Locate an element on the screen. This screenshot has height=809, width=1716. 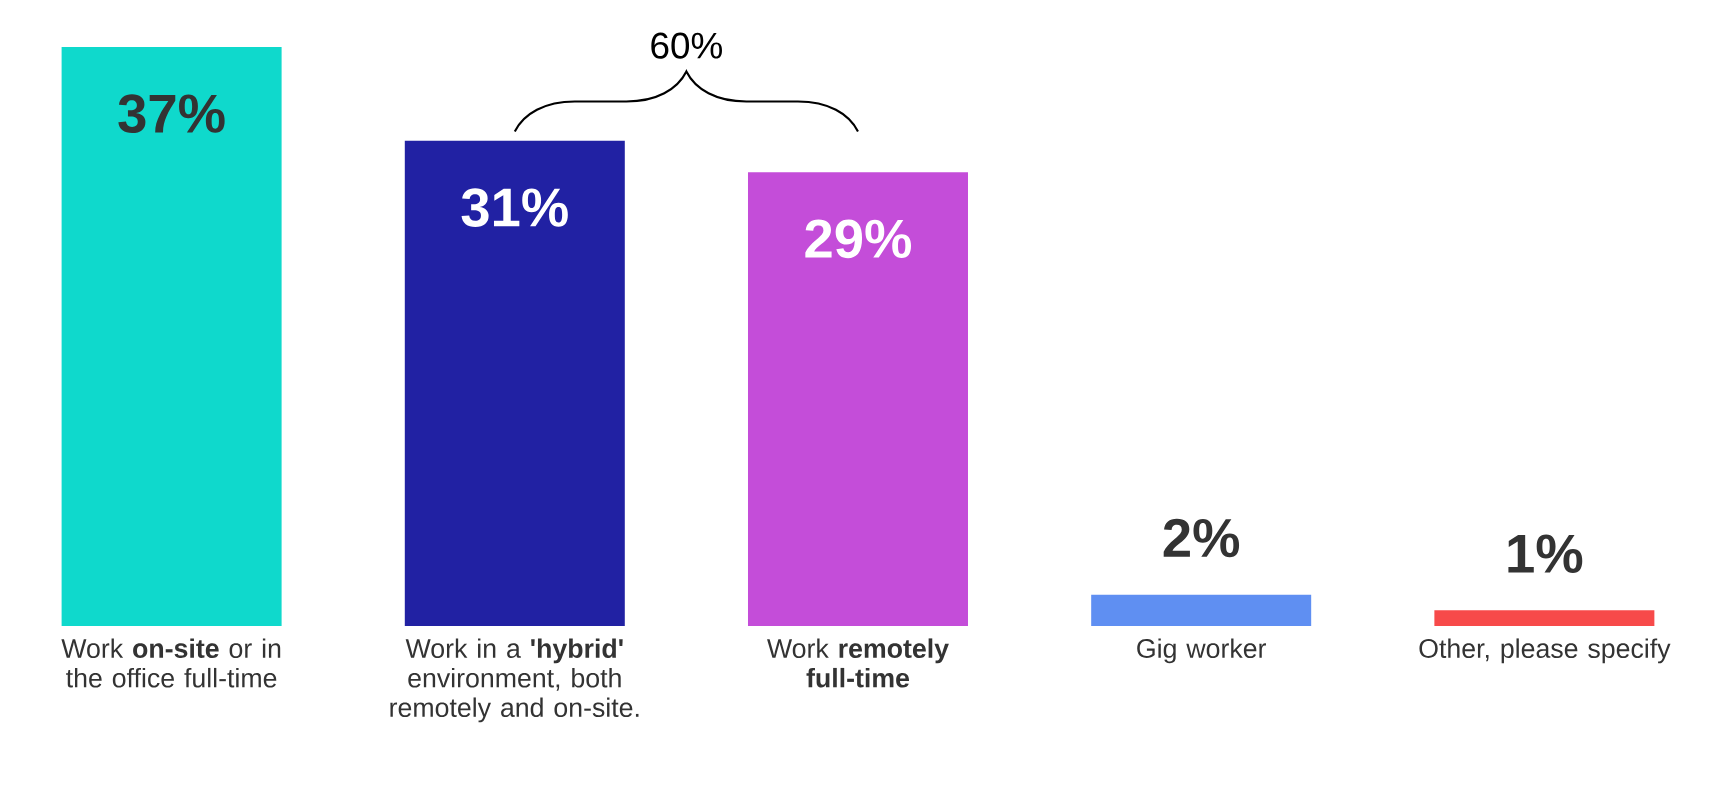
data-label: 29% is located at coordinates (858, 239).